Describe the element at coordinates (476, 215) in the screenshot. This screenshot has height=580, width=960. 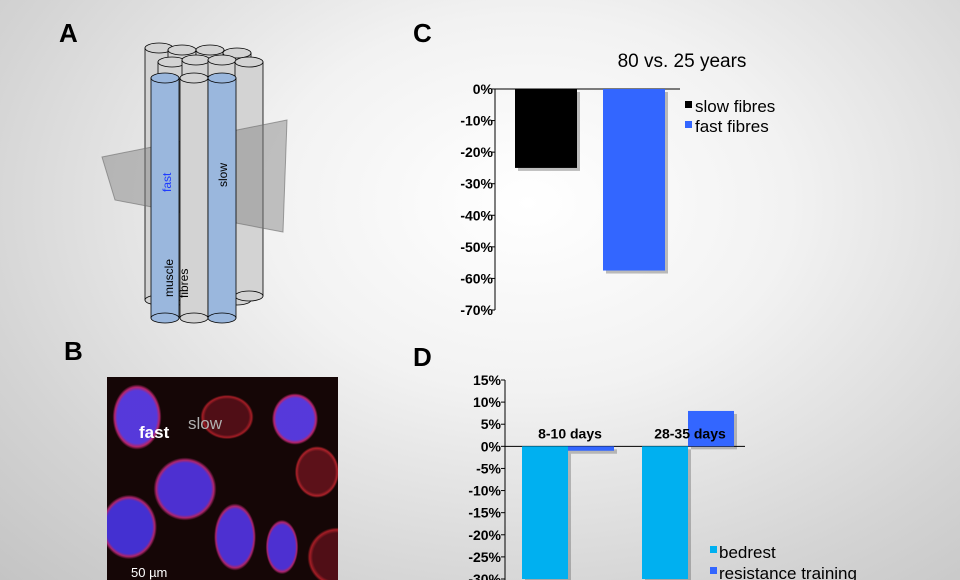
I see `y-tick-label: -40%` at that location.